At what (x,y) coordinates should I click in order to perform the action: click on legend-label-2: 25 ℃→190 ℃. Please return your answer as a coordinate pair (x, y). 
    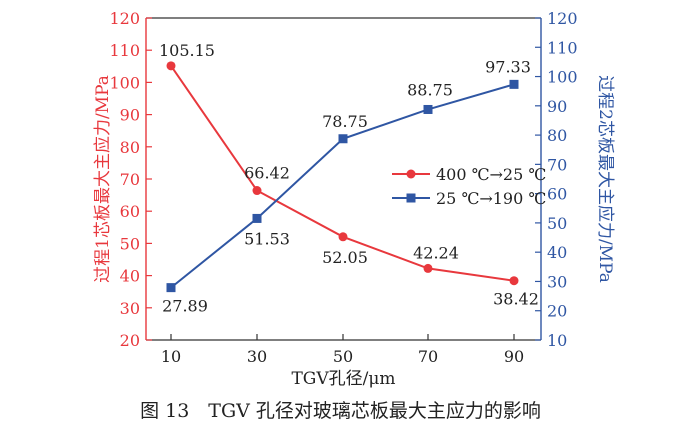
    Looking at the image, I should click on (491, 198).